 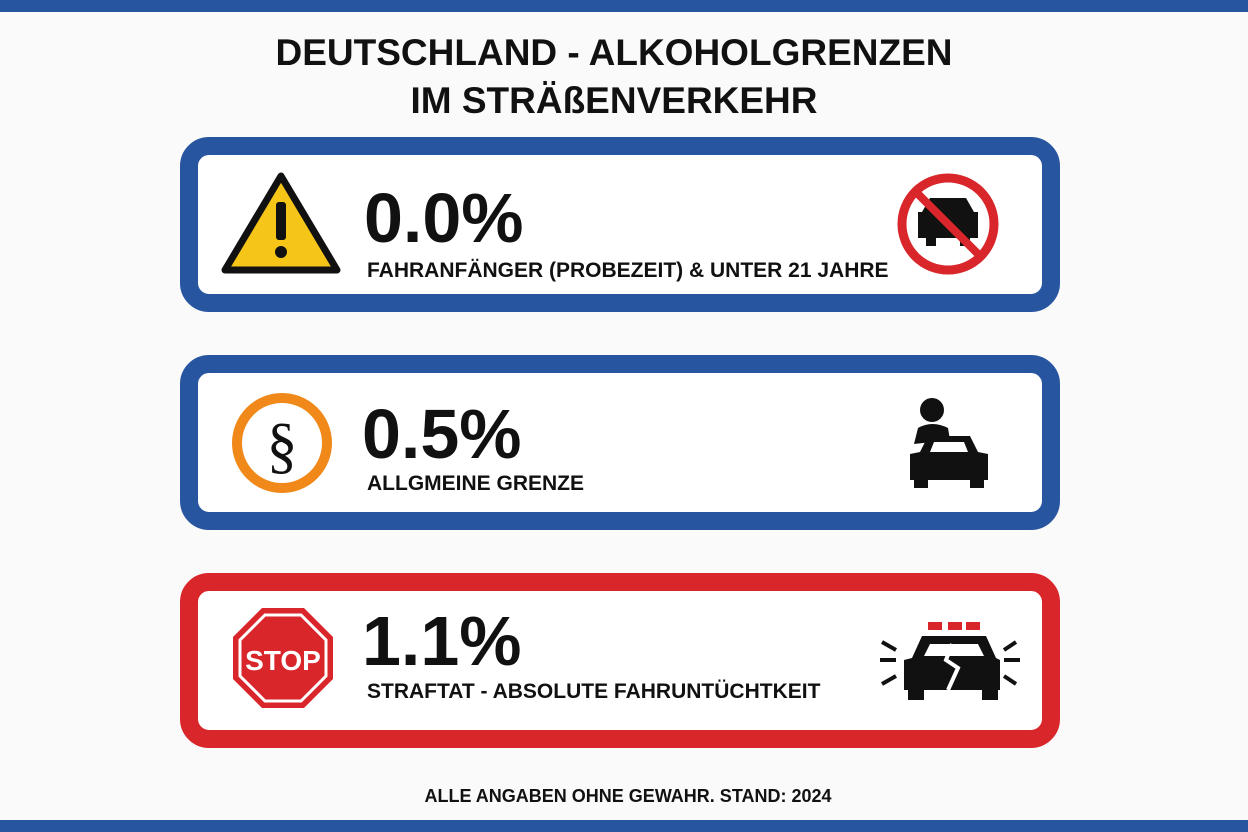 I want to click on stop-icon, so click(x=283, y=658).